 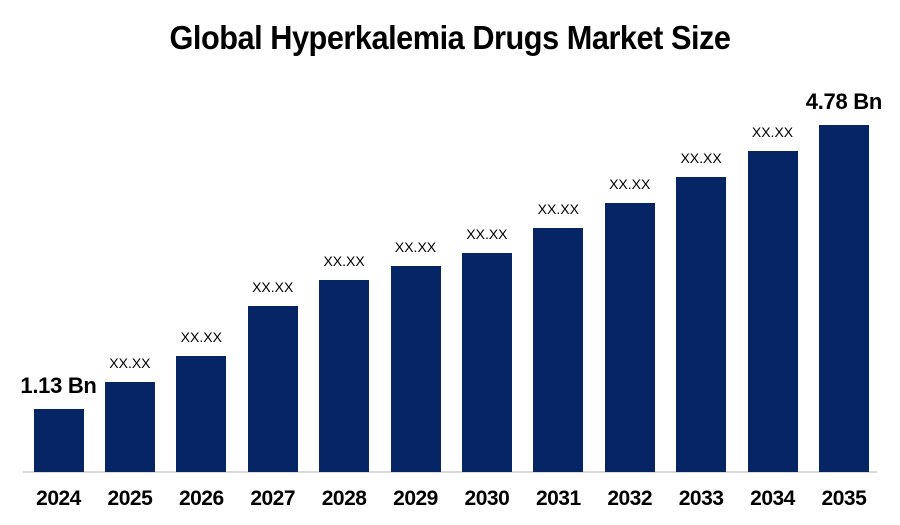 What do you see at coordinates (273, 498) in the screenshot?
I see `x-tick-label-2027: 2027` at bounding box center [273, 498].